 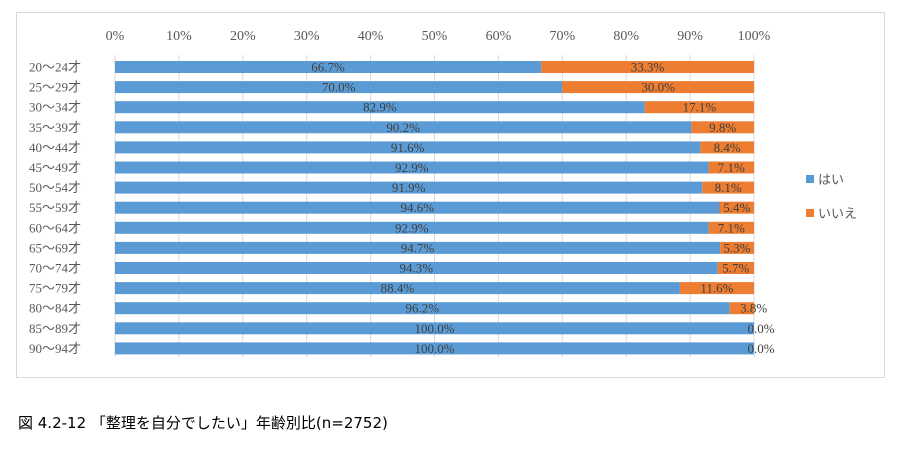 I want to click on category-label: 40～44才, so click(x=55, y=147).